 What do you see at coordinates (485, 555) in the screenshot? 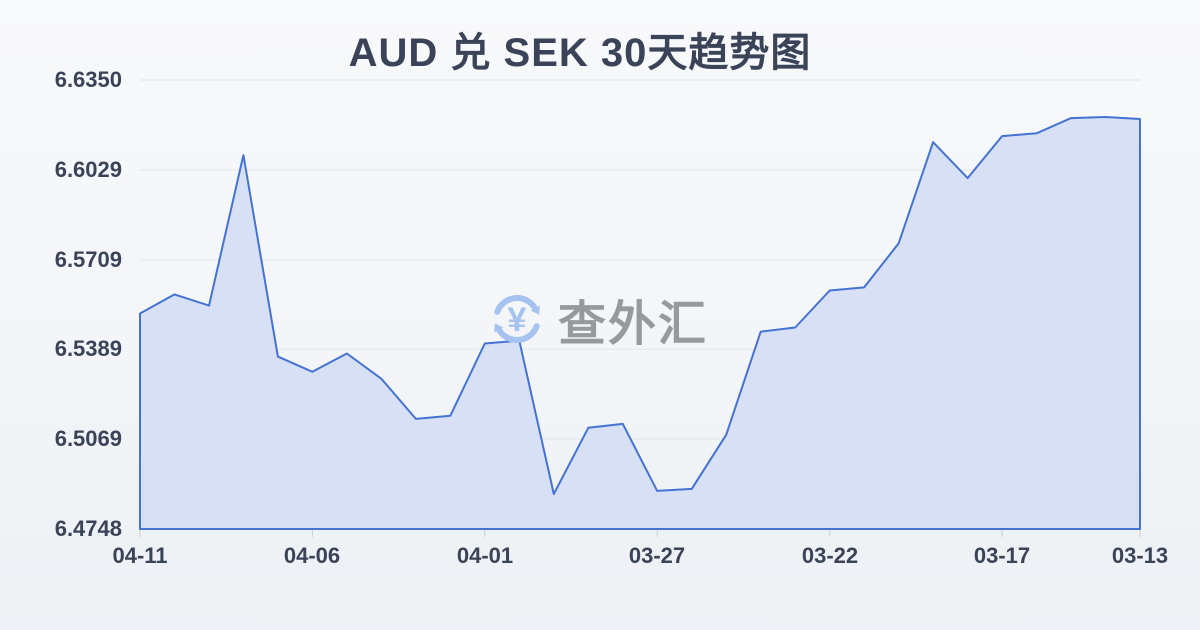
I see `x-tick-label: 04-01` at bounding box center [485, 555].